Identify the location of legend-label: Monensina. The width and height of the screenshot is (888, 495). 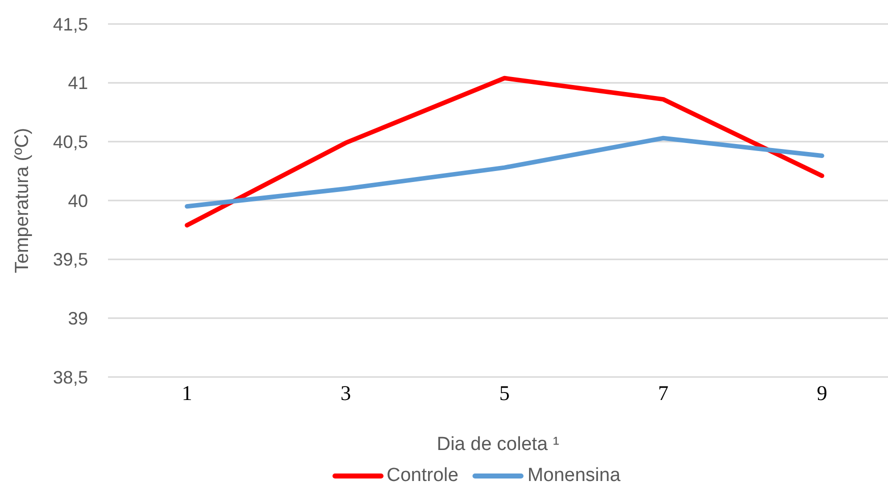
(573, 476).